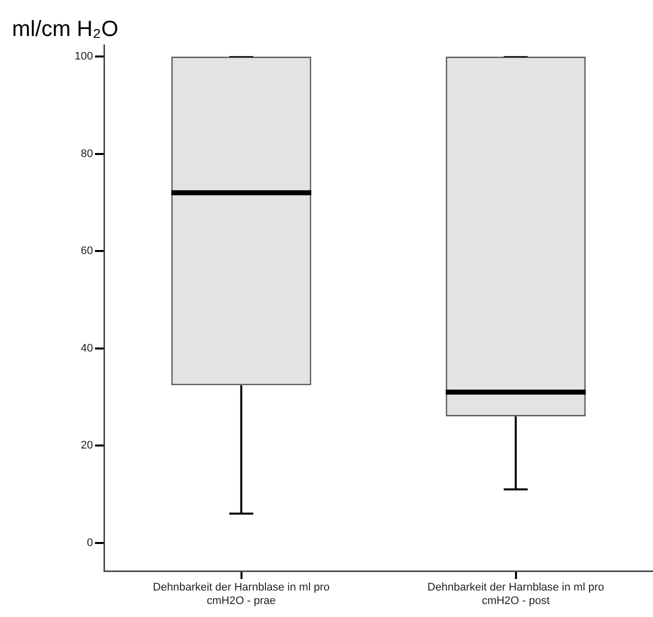 The height and width of the screenshot is (617, 653). I want to click on y-tick-label: 40, so click(86, 348).